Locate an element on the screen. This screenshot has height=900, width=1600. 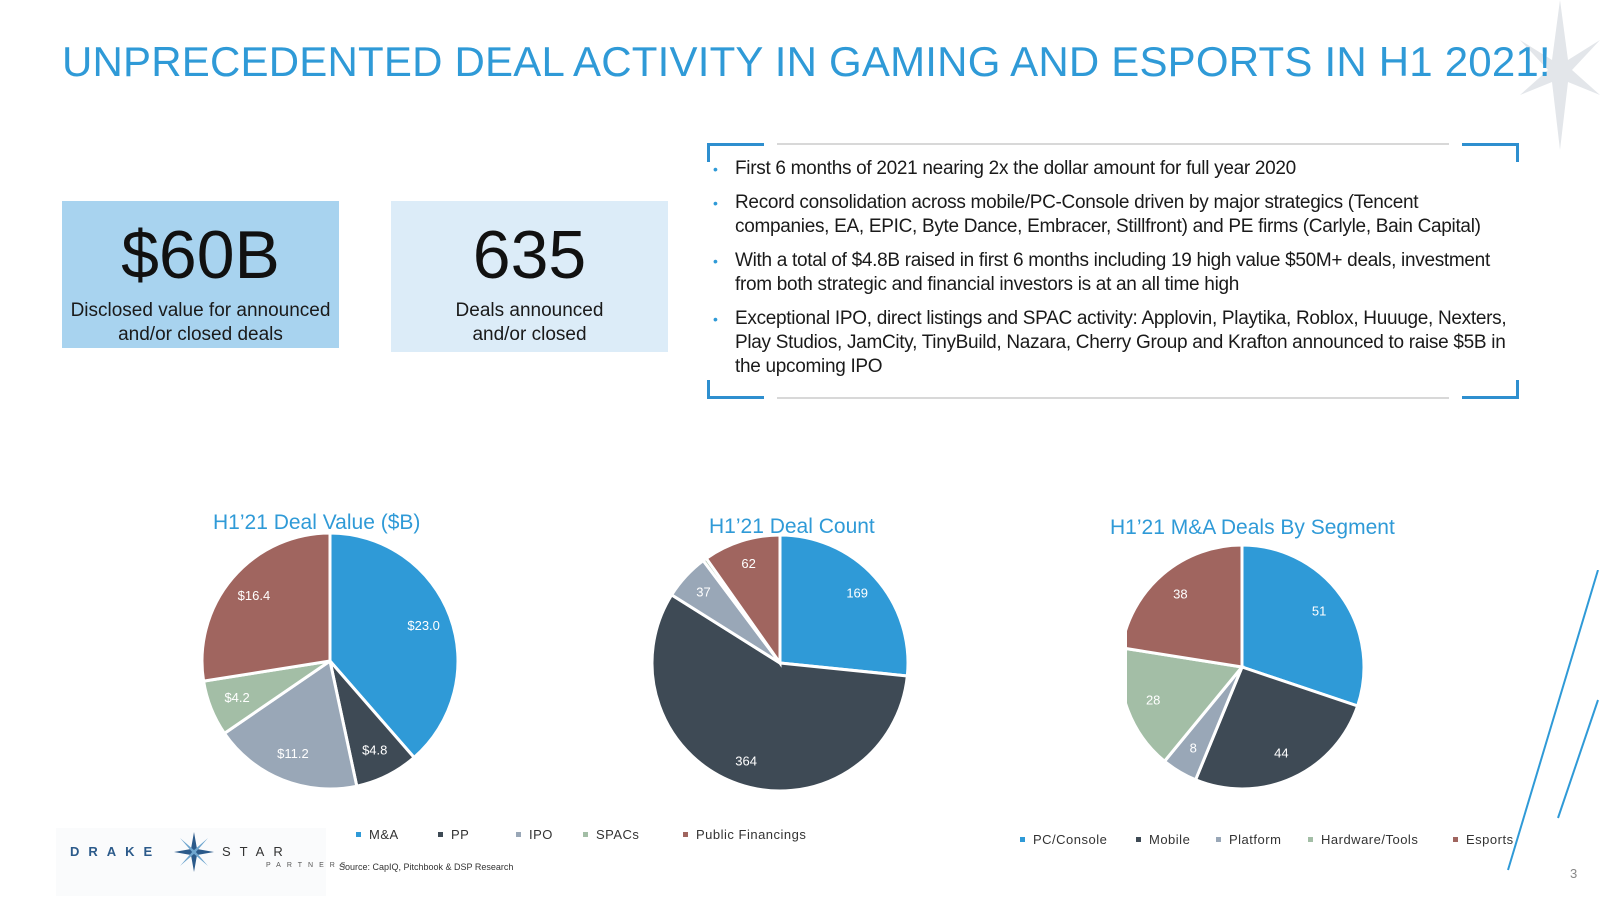
pie-slice-pc-console is located at coordinates (1303, 625).